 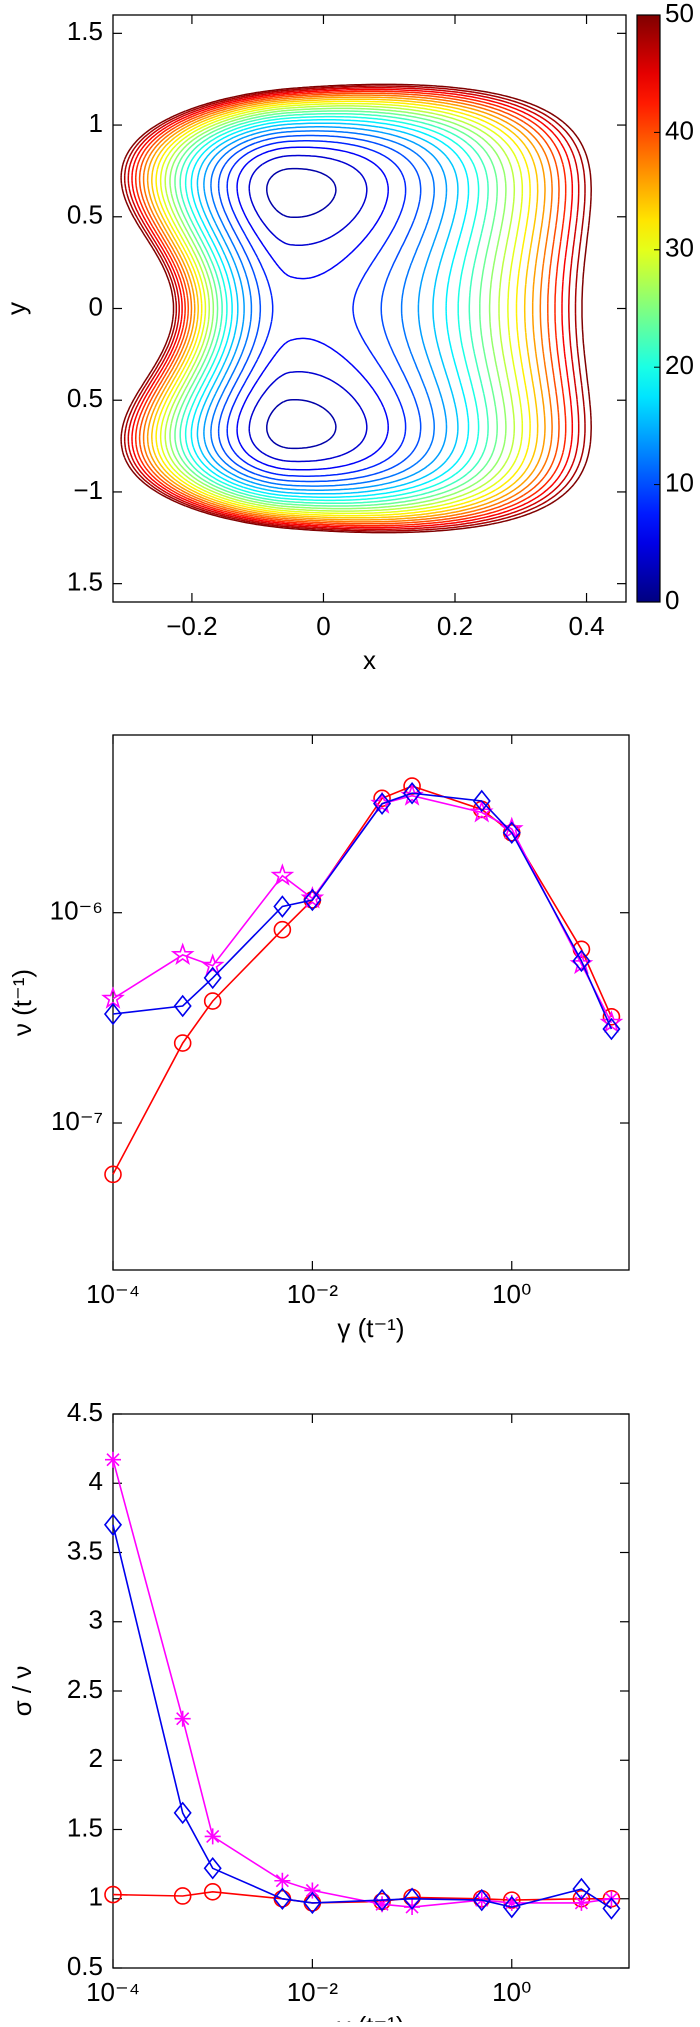 What do you see at coordinates (369, 660) in the screenshot?
I see `x-axis-label: x` at bounding box center [369, 660].